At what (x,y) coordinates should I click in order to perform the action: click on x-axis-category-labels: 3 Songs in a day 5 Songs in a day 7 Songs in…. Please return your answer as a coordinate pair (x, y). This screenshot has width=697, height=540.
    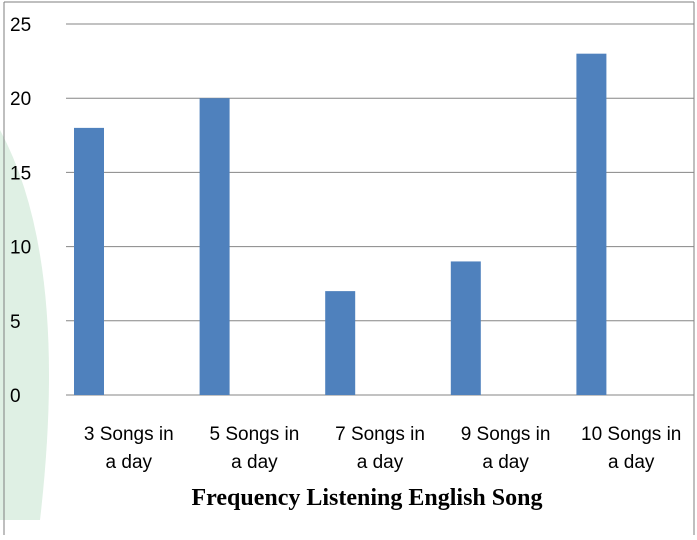
    Looking at the image, I should click on (382, 448).